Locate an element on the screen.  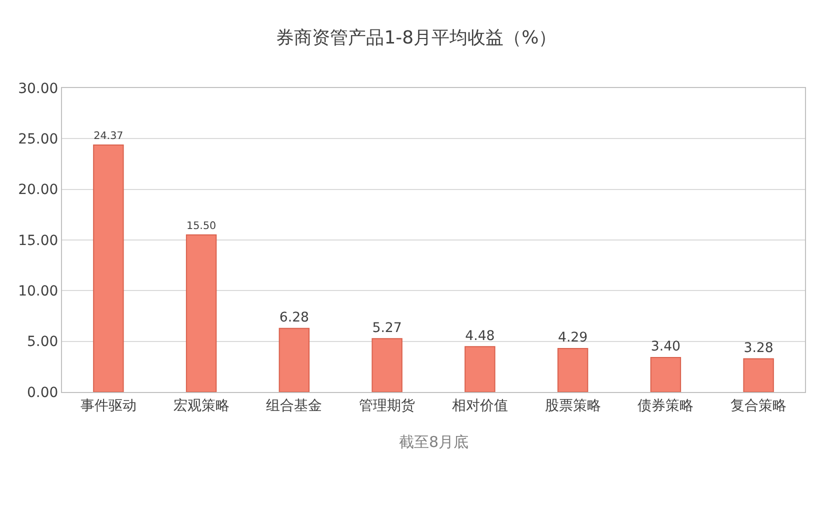
x-tick-label: 事件驱动 is located at coordinates (108, 406).